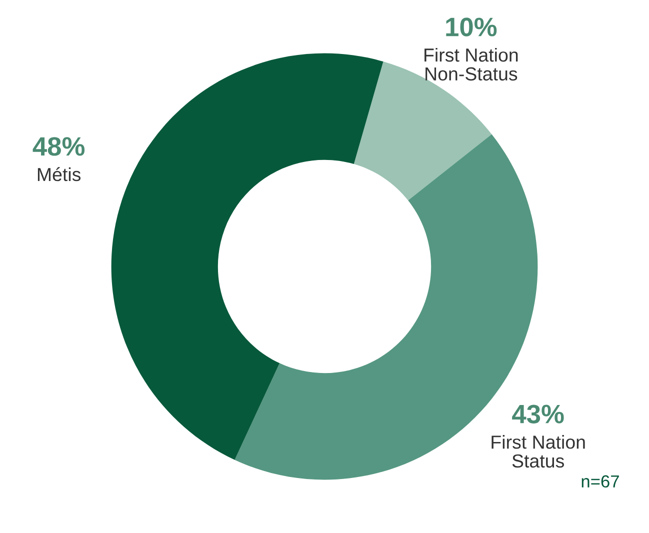  Describe the element at coordinates (538, 451) in the screenshot. I see `slice-label: First Nation Status` at that location.